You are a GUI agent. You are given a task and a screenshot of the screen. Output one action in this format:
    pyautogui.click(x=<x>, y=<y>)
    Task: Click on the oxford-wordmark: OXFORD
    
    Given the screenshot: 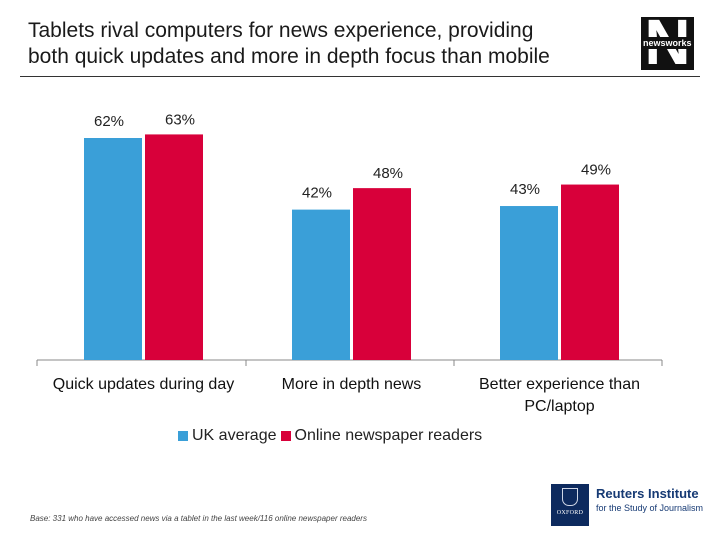 What is the action you would take?
    pyautogui.click(x=570, y=513)
    